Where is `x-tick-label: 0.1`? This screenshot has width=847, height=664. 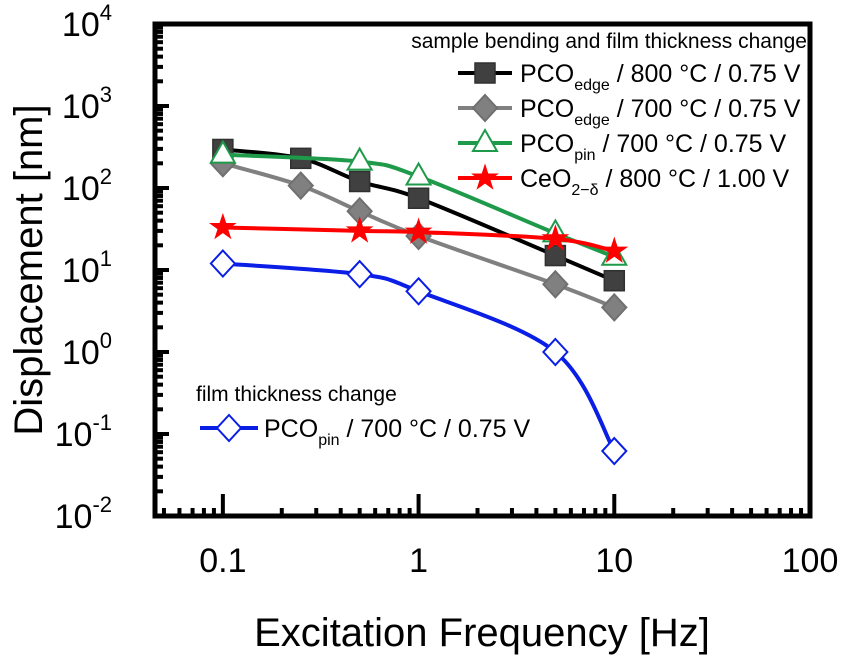 x-tick-label: 0.1 is located at coordinates (222, 561).